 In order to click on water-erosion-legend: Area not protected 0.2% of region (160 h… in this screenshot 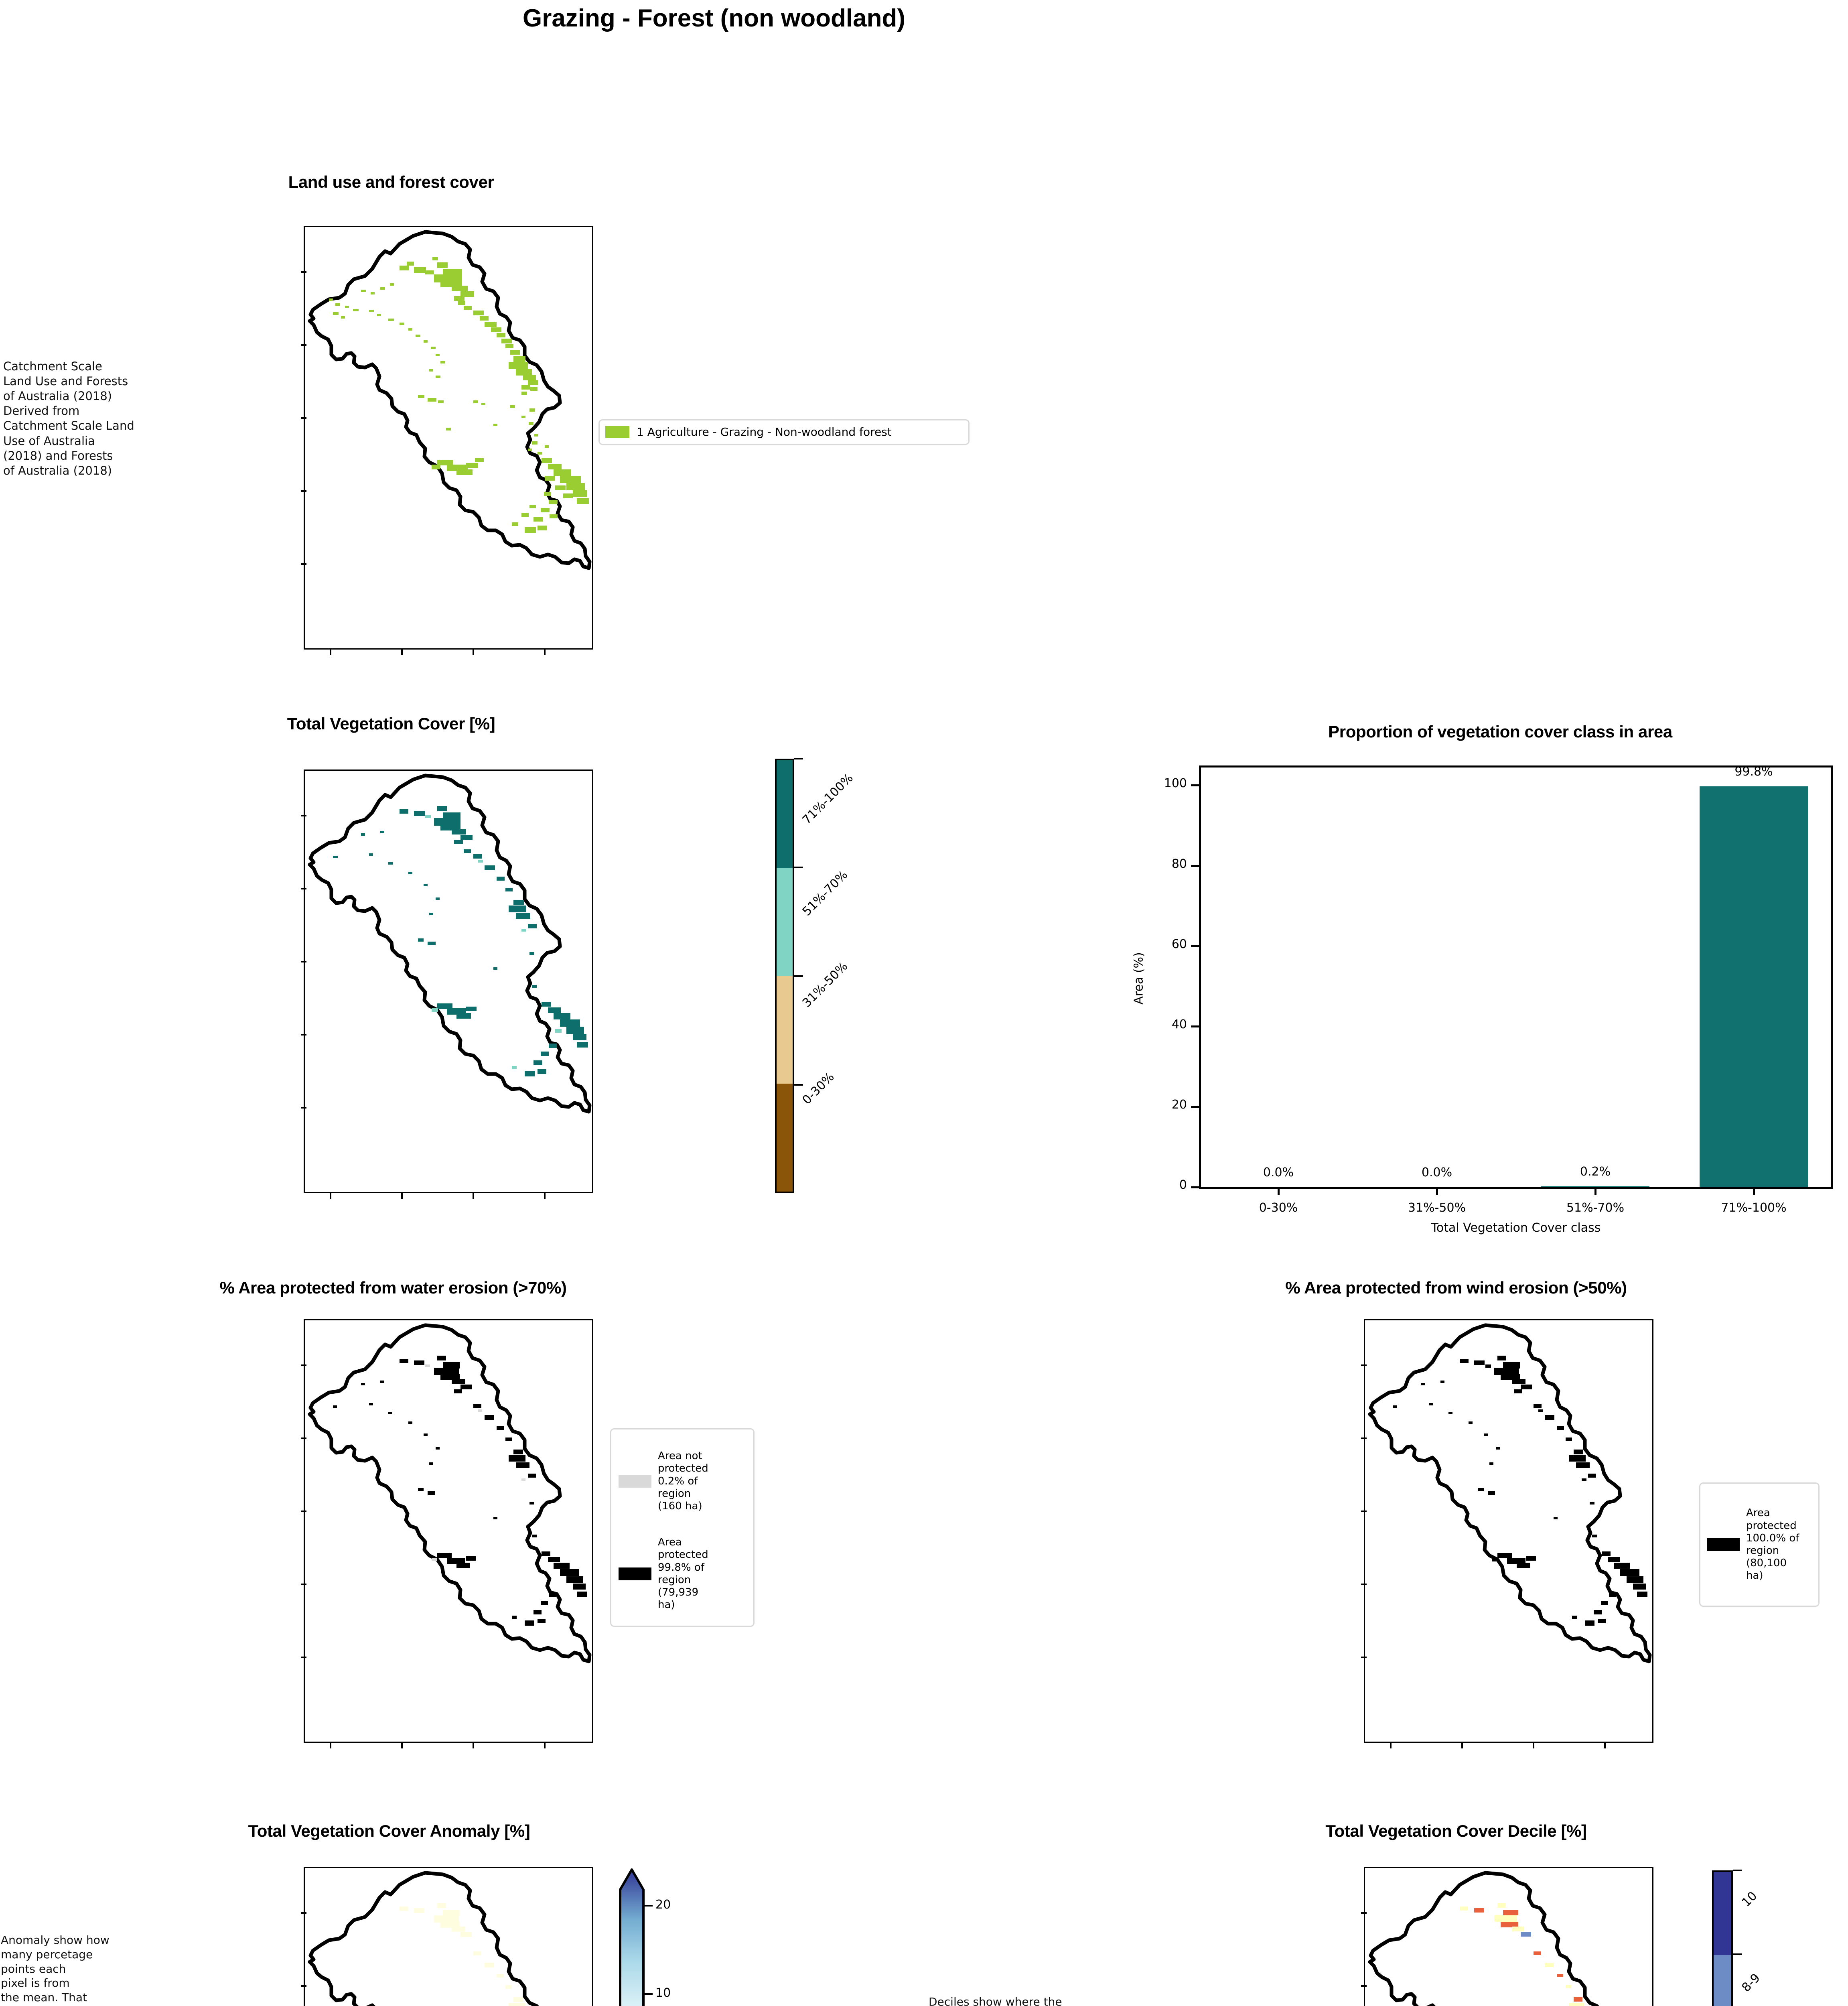, I will do `click(682, 1527)`.